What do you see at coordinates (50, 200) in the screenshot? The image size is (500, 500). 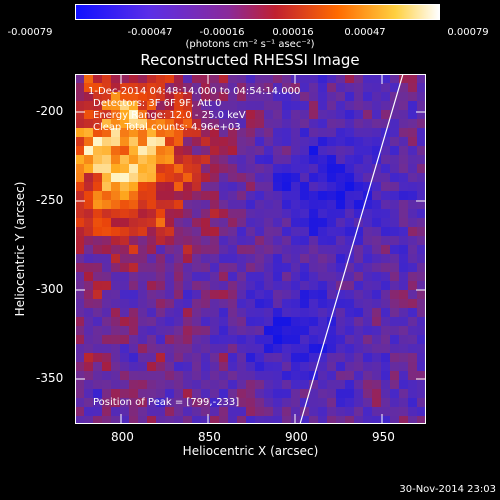 I see `y-tick-label: -250` at bounding box center [50, 200].